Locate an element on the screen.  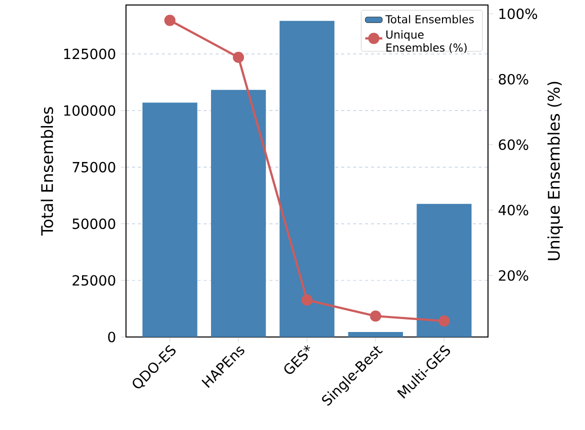
y2-axis-title: Unique Ensembles (%) is located at coordinates (555, 171).